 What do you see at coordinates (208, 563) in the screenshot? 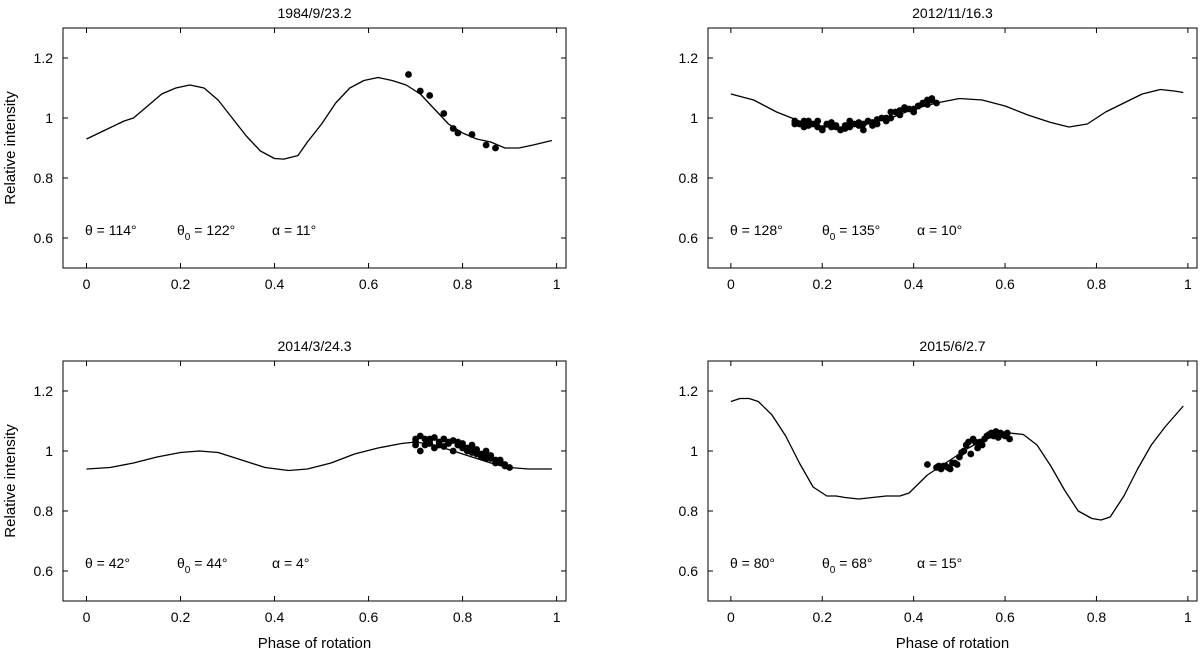
I see `theta0-value: = 44°` at bounding box center [208, 563].